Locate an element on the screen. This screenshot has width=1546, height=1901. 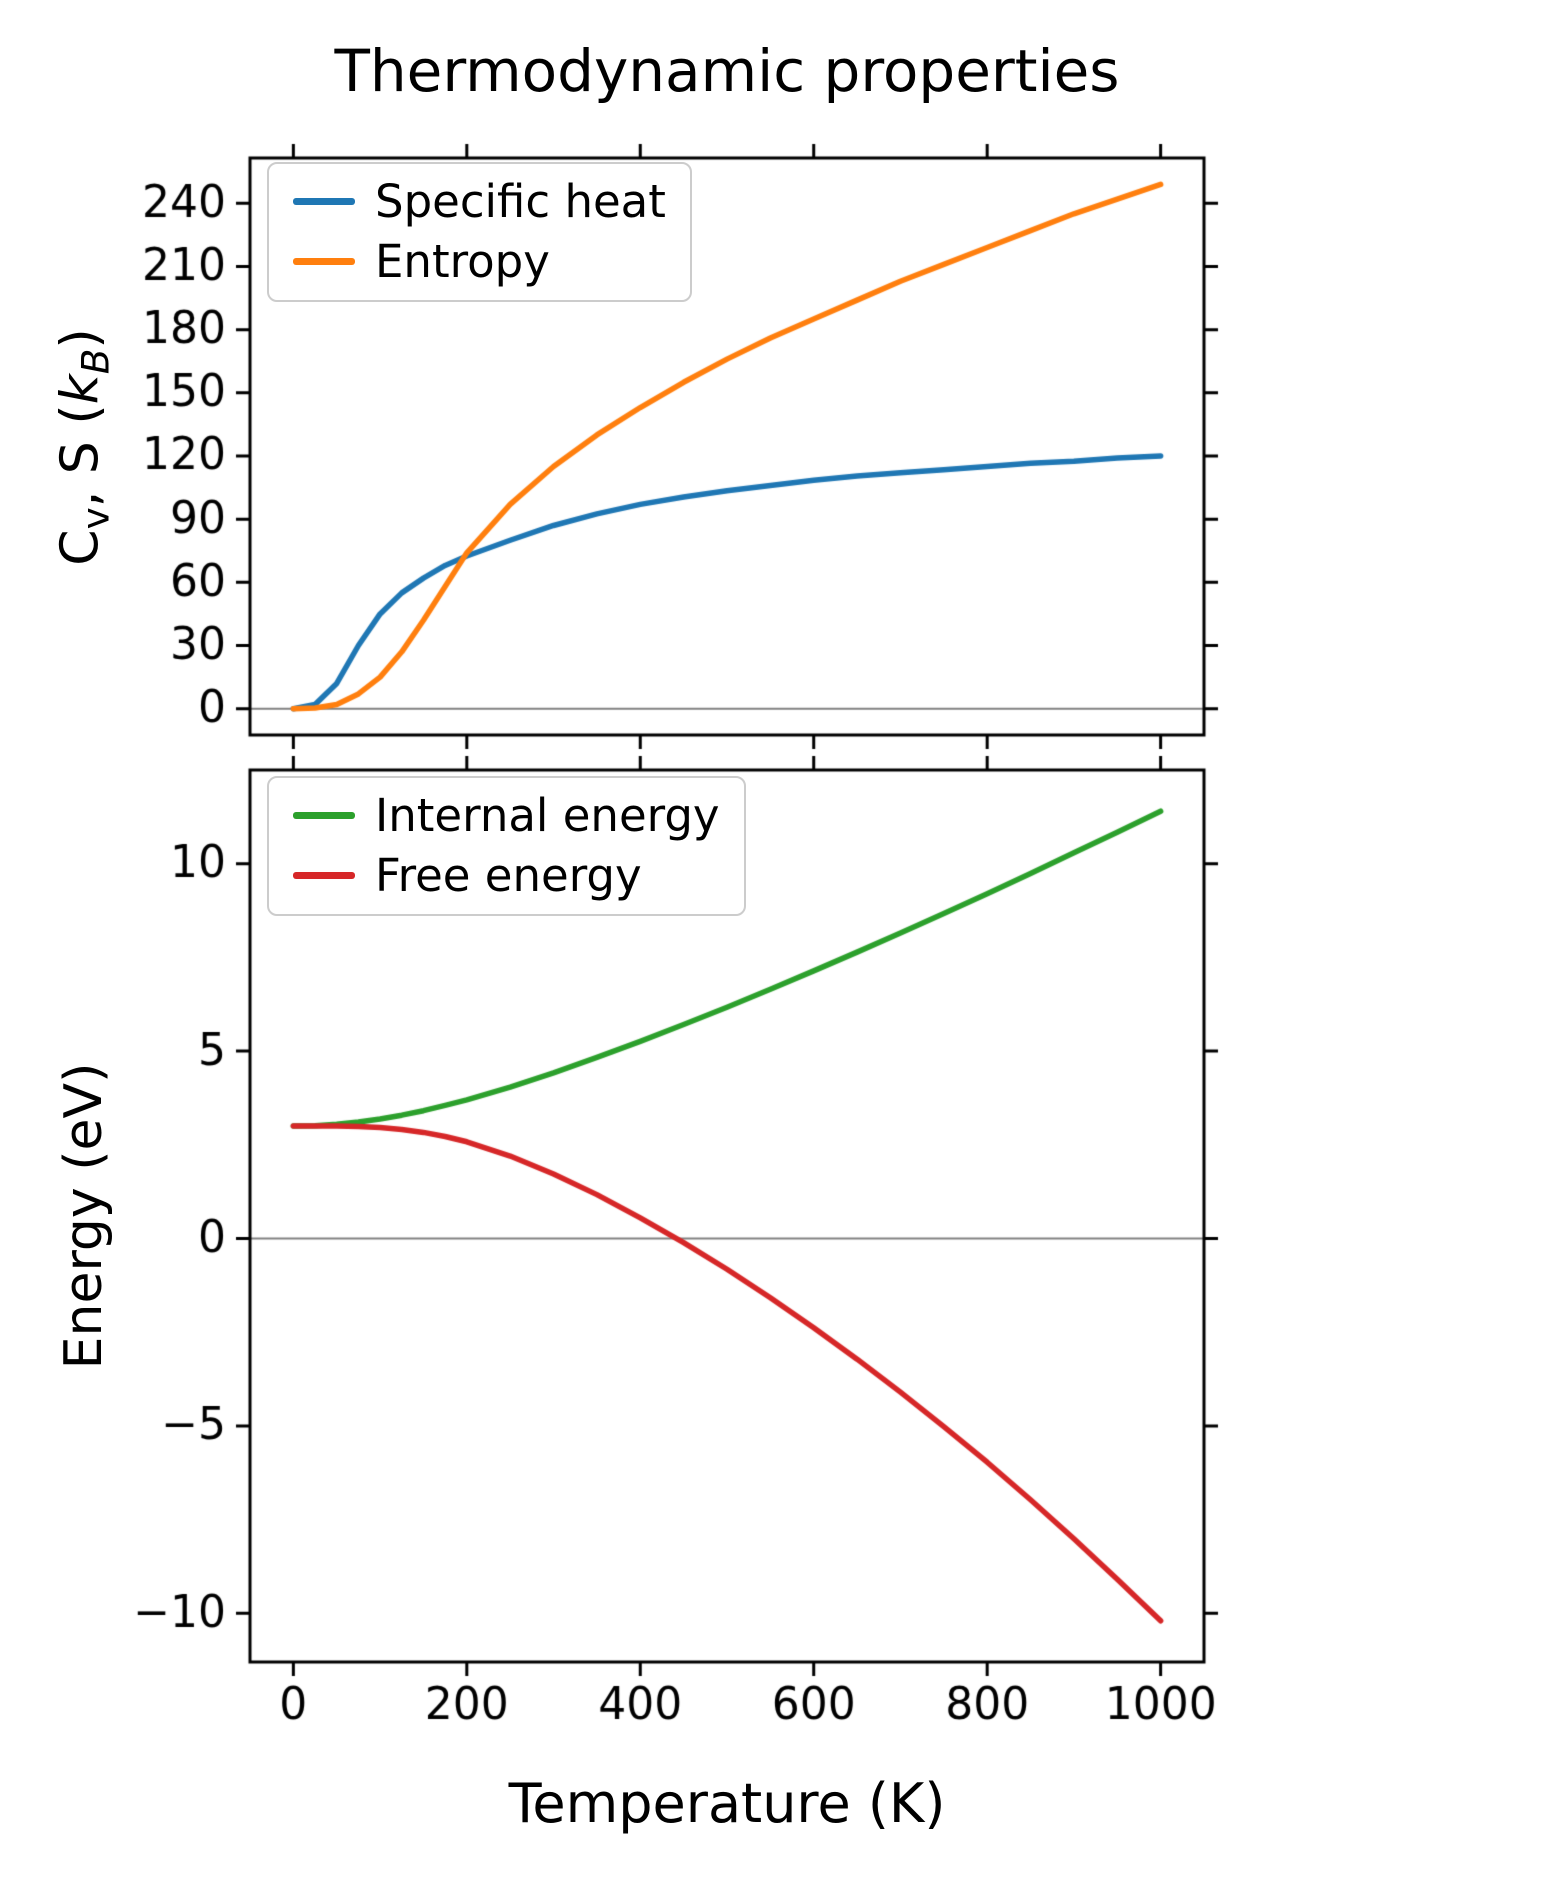
legend-label-specific-heat: Specific heat is located at coordinates (520, 201).